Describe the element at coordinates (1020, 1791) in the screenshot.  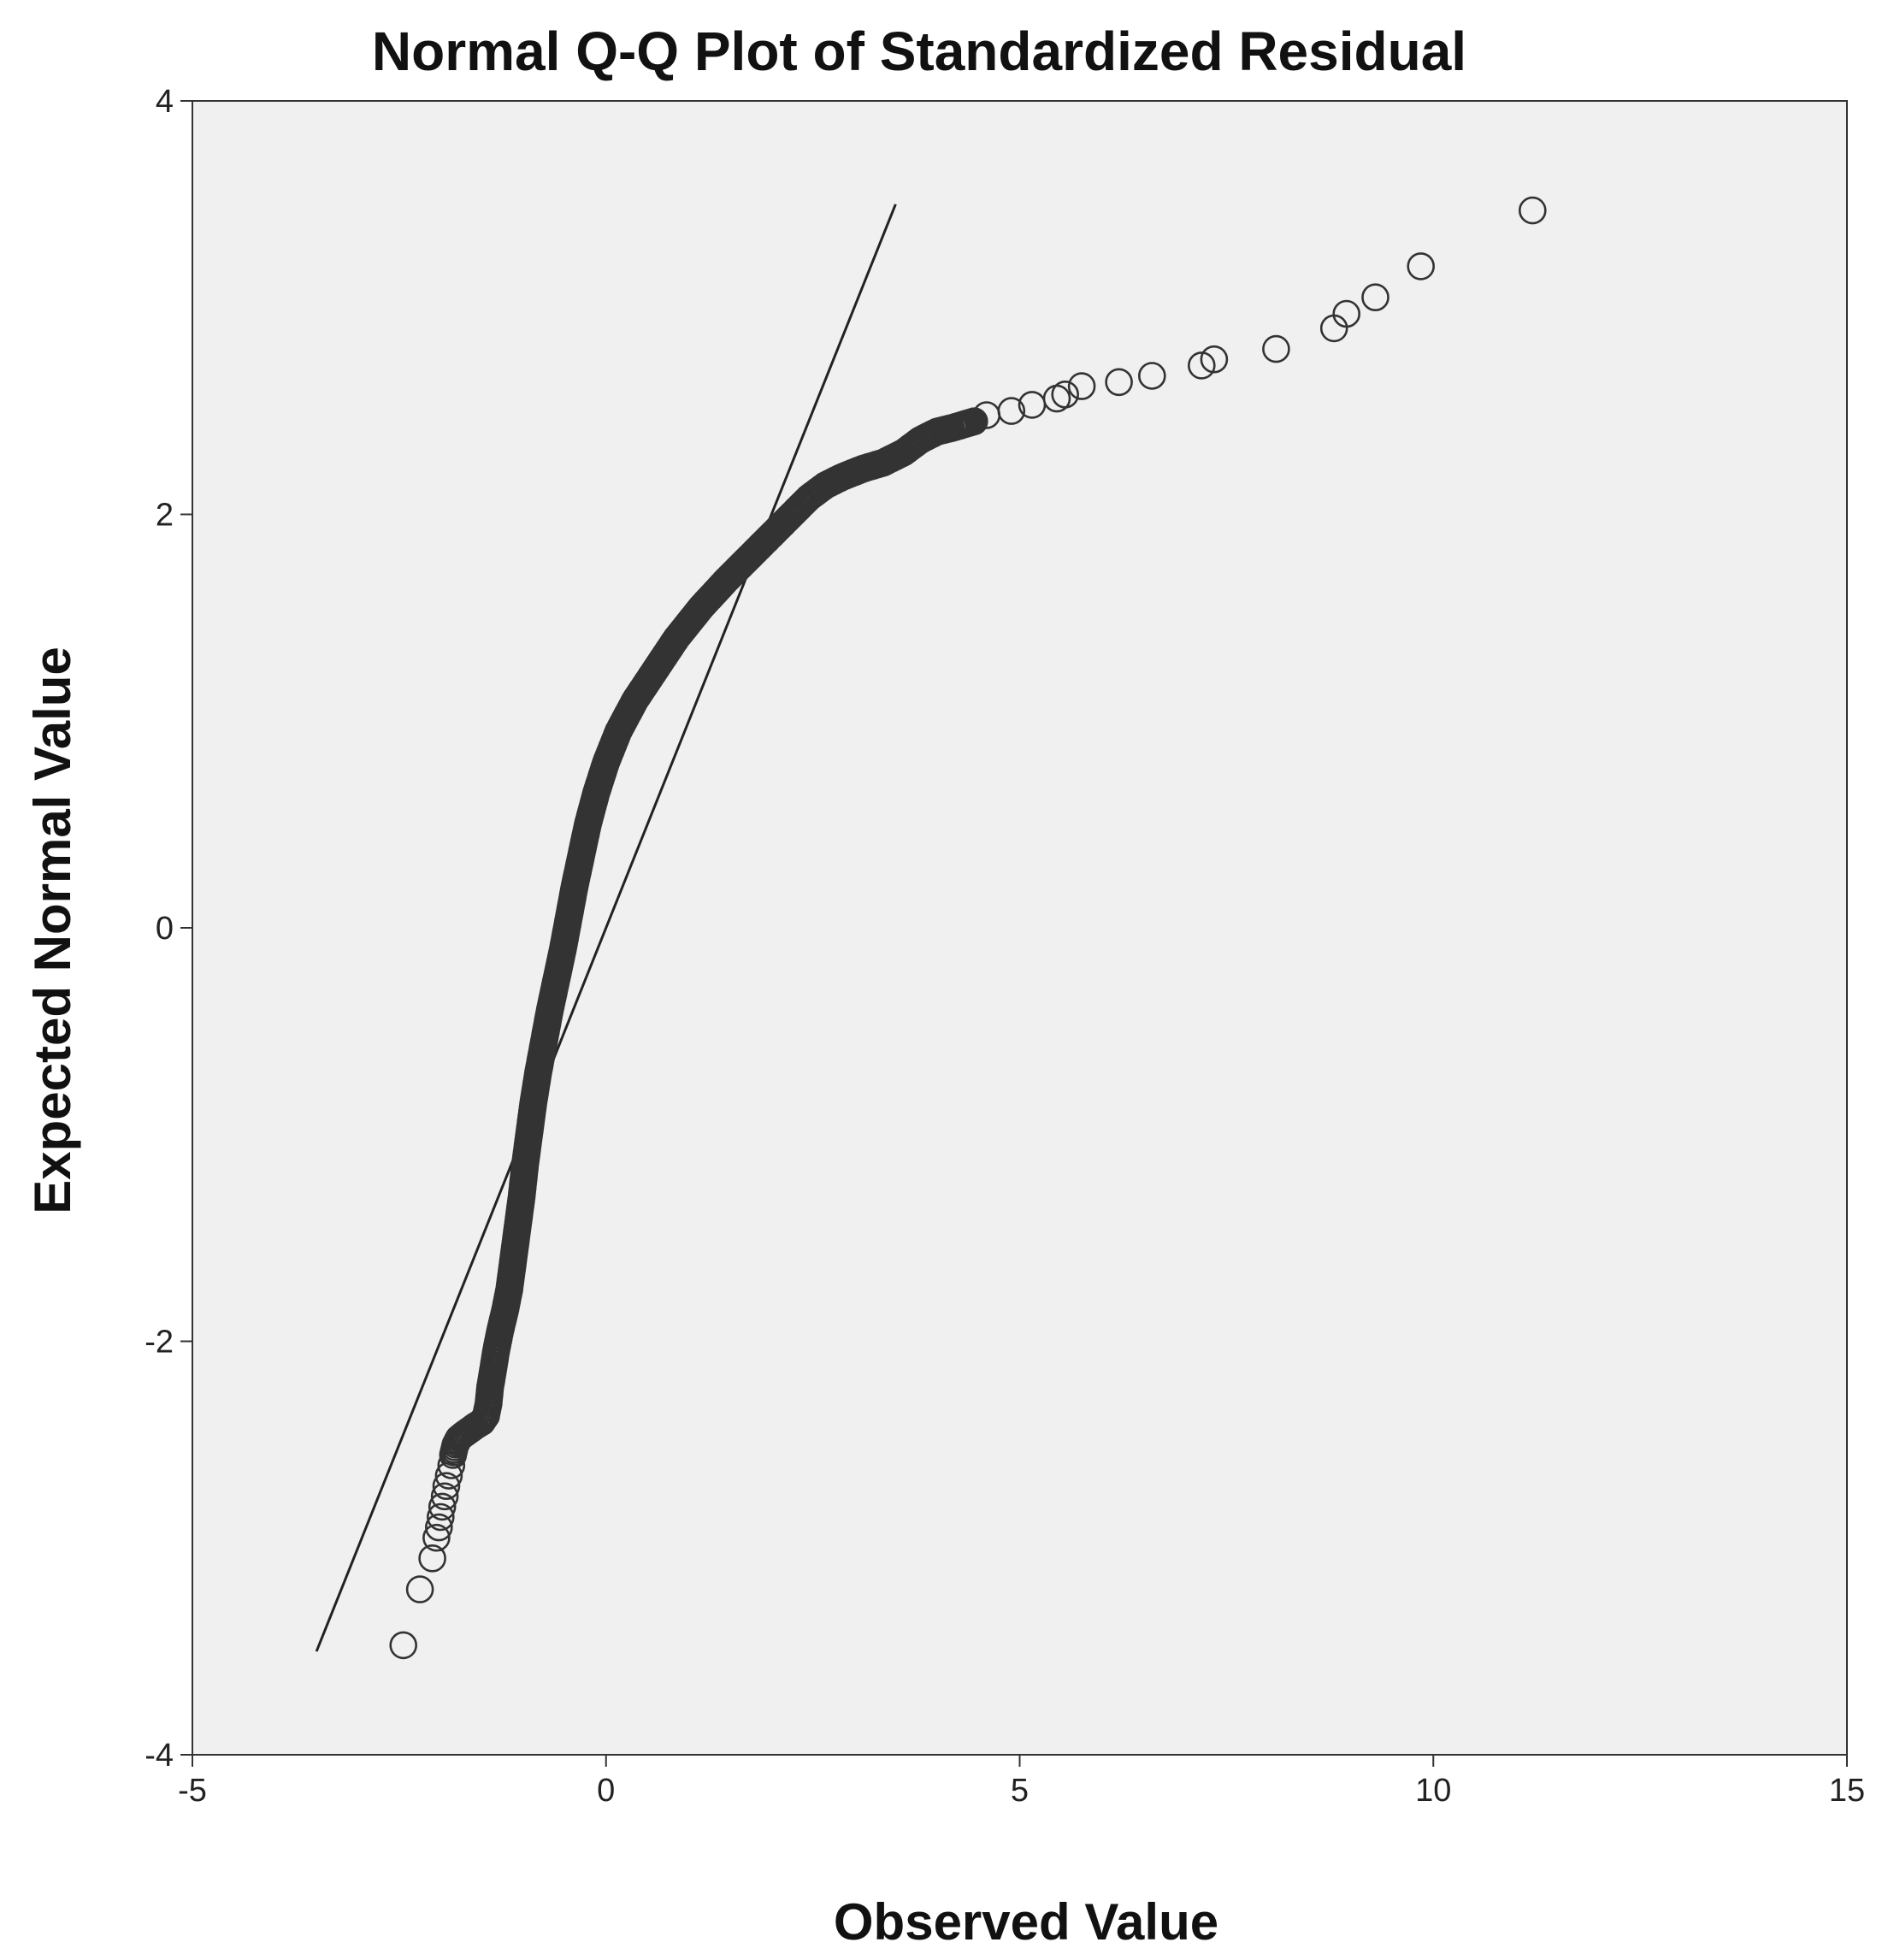
I see `x-tick-label: 5` at that location.